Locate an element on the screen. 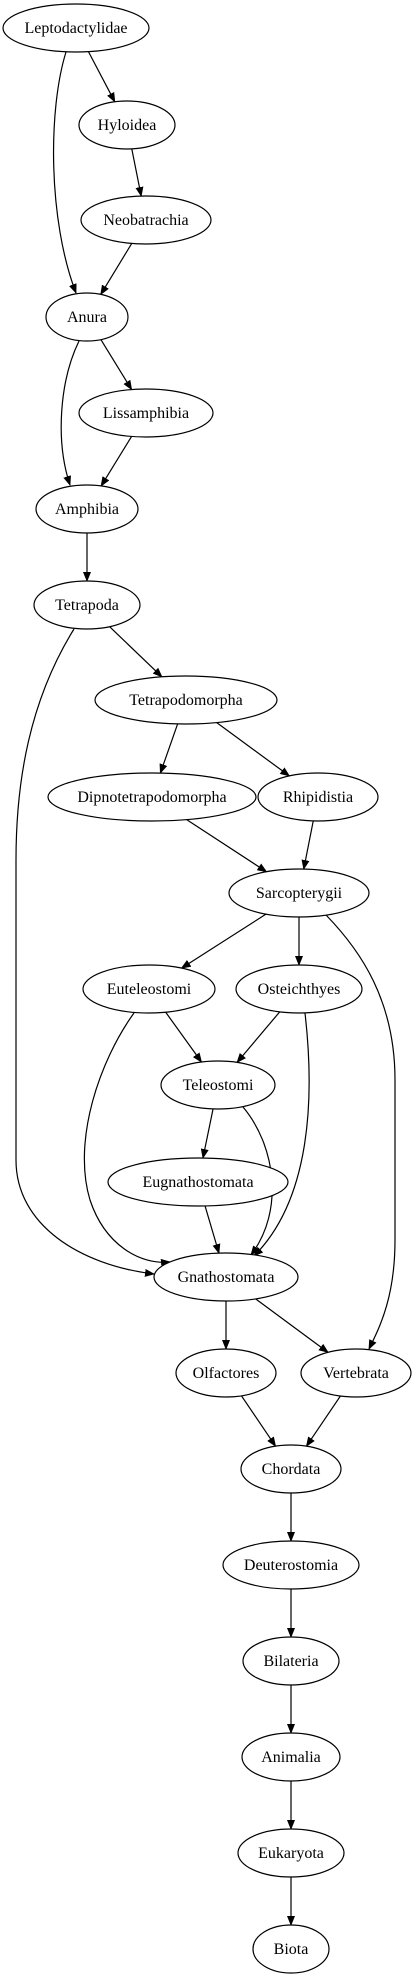 Image resolution: width=414 pixels, height=1979 pixels. node-eugnathostomata: Eugnathostomata is located at coordinates (198, 1182).